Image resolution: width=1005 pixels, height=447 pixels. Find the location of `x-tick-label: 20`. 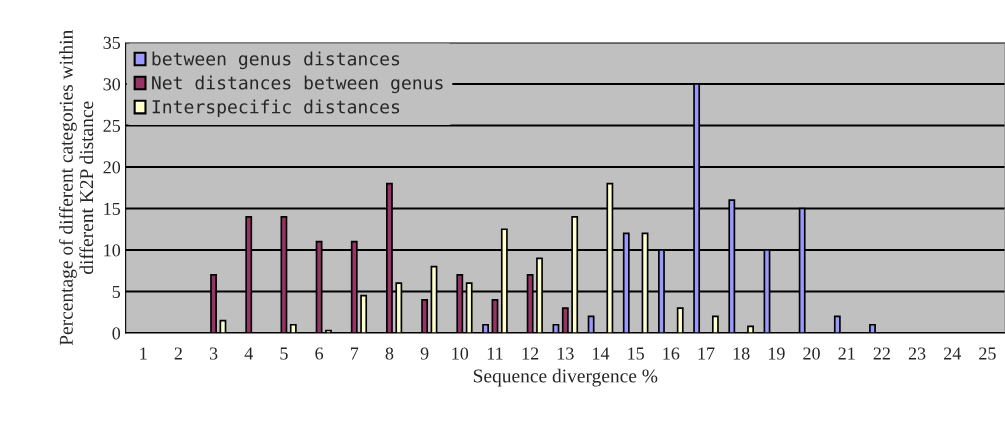

x-tick-label: 20 is located at coordinates (811, 353).